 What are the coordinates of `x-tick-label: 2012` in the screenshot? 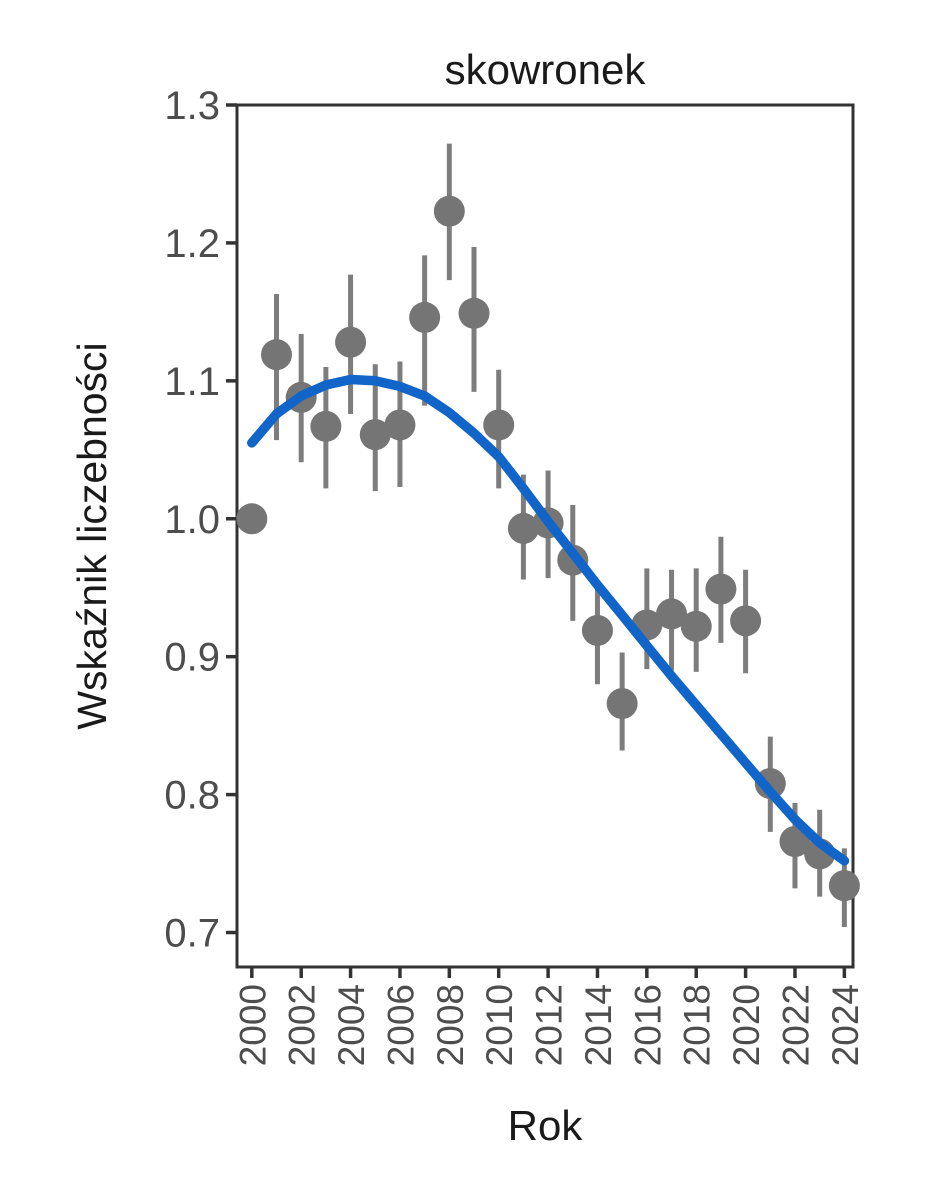 It's located at (549, 1025).